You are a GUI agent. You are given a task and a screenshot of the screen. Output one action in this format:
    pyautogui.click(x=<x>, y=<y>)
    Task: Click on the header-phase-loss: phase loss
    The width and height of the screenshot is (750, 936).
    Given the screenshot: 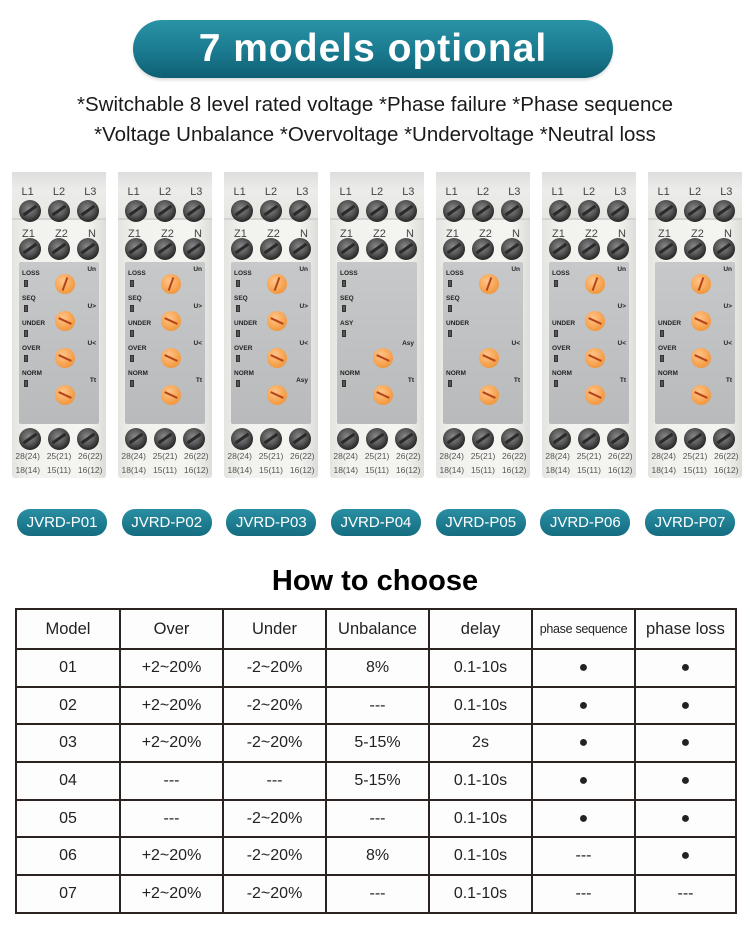 What is the action you would take?
    pyautogui.click(x=685, y=629)
    